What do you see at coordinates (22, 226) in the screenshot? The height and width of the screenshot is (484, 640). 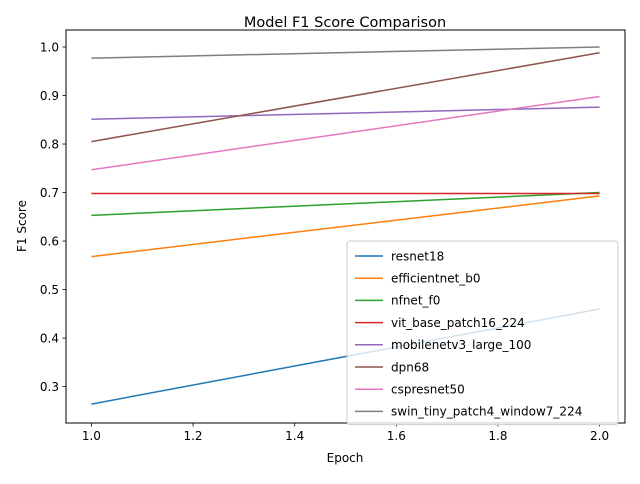 I see `y-axis-label: F1 Score` at bounding box center [22, 226].